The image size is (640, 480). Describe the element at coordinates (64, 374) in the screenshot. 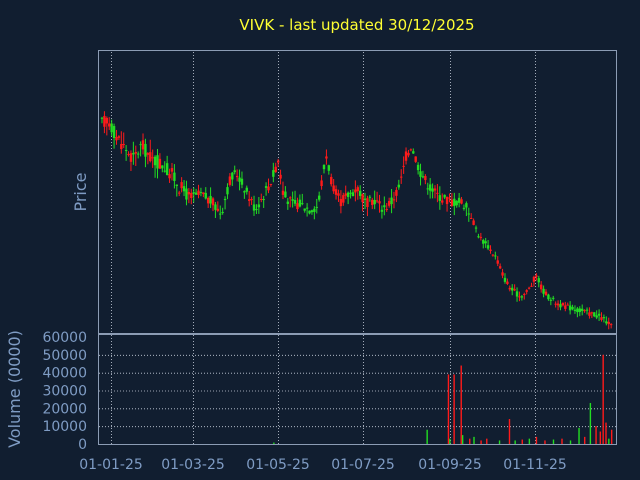

I see `volume-tick-label: 40000` at that location.